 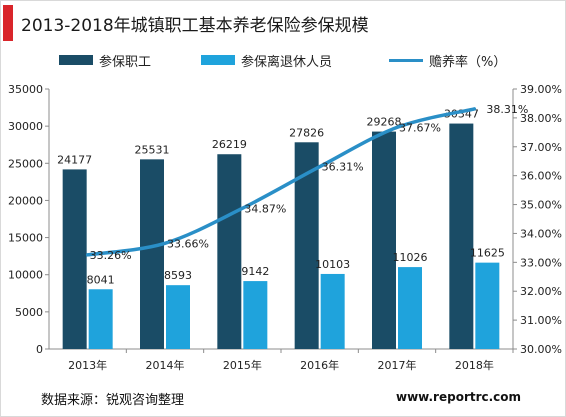 I want to click on data-label-workers: 24177, so click(x=74, y=159).